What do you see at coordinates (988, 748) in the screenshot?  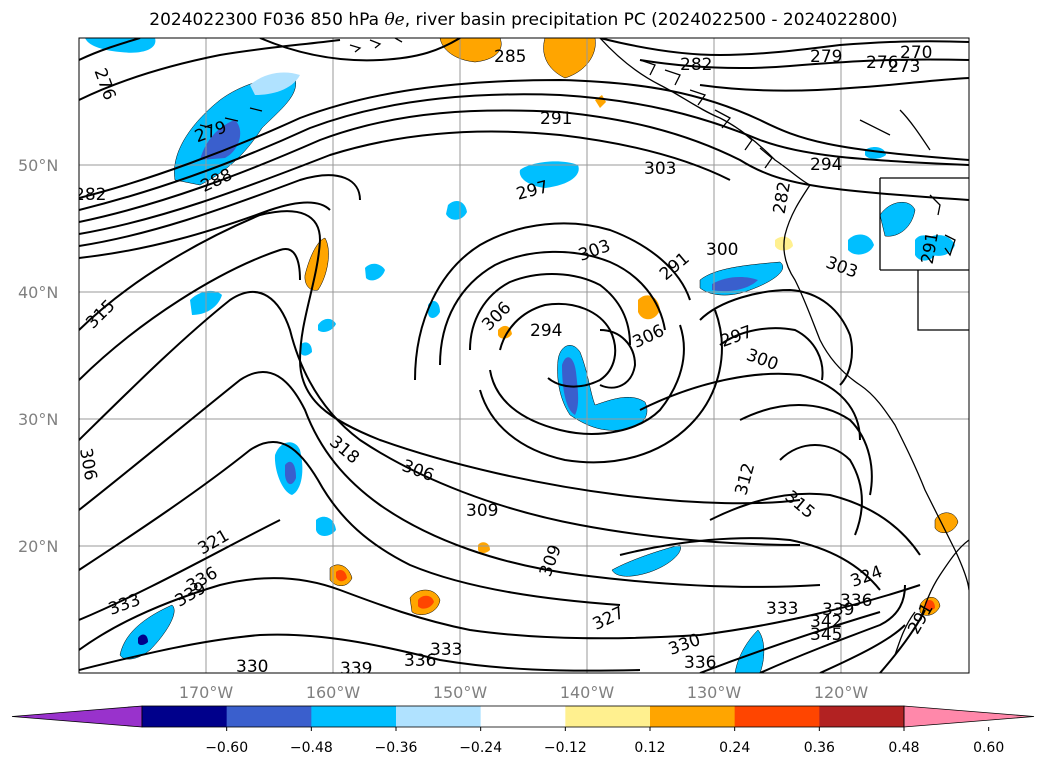 I see `colorbar-tick-label: 0.60` at bounding box center [988, 748].